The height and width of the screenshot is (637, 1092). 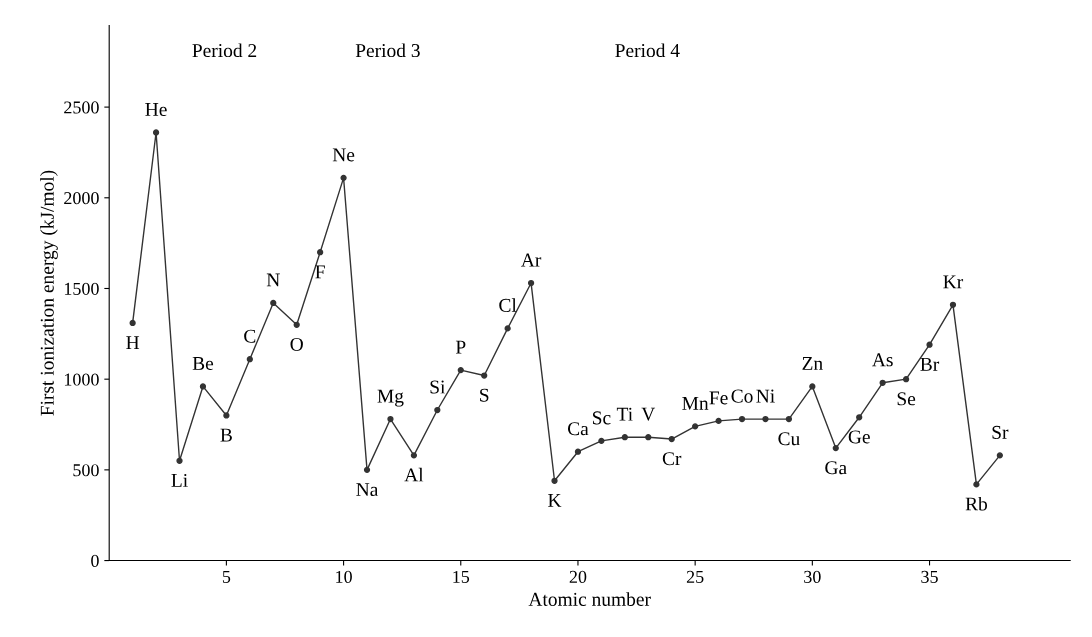 What do you see at coordinates (81, 198) in the screenshot?
I see `y-tick-label: 2000` at bounding box center [81, 198].